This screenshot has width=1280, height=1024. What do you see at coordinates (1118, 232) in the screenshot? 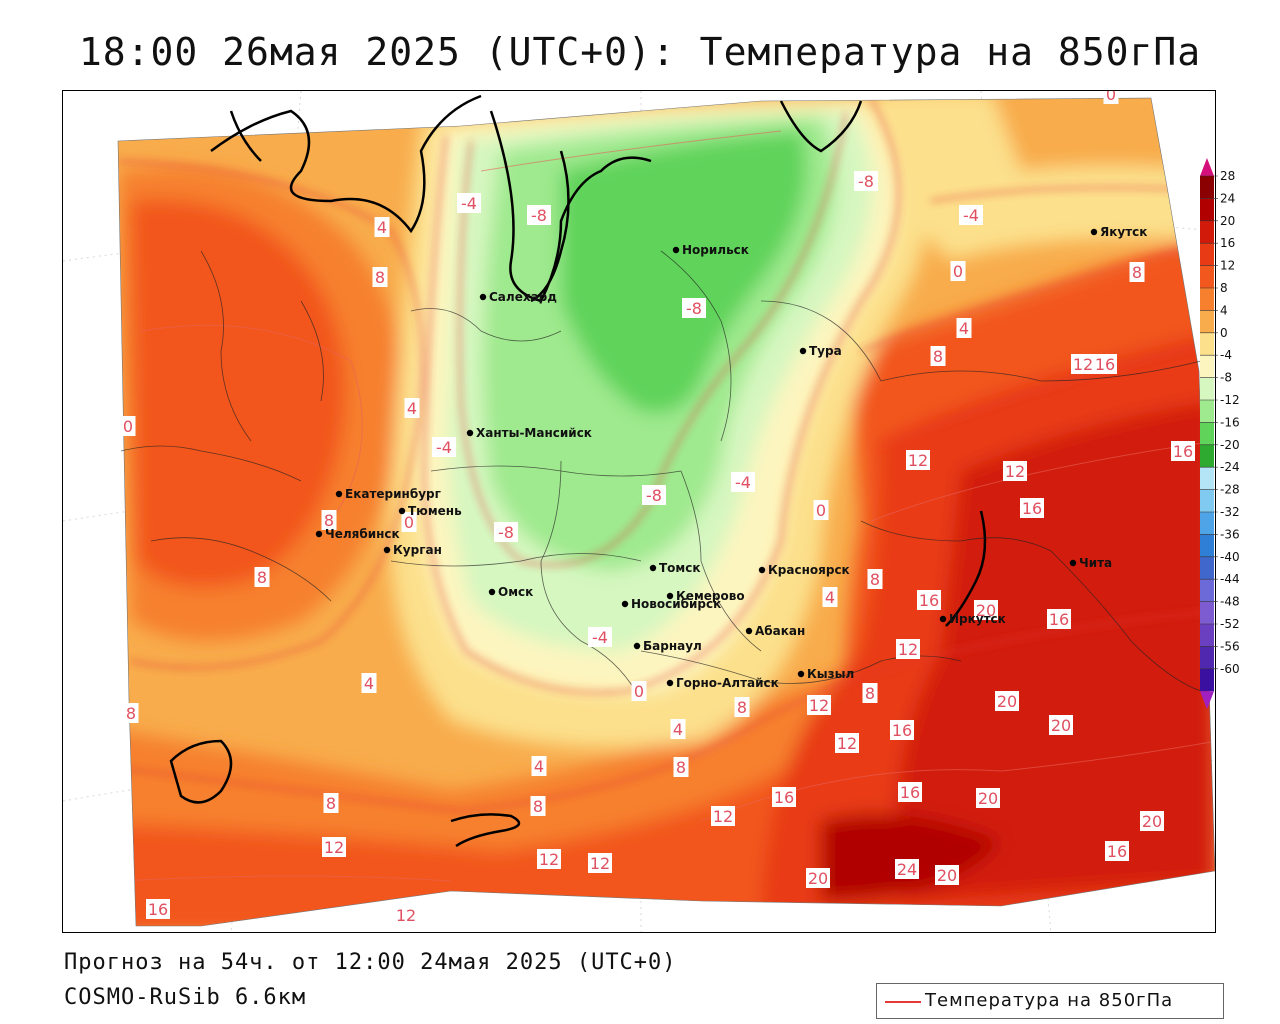
I see `city: Якутск` at bounding box center [1118, 232].